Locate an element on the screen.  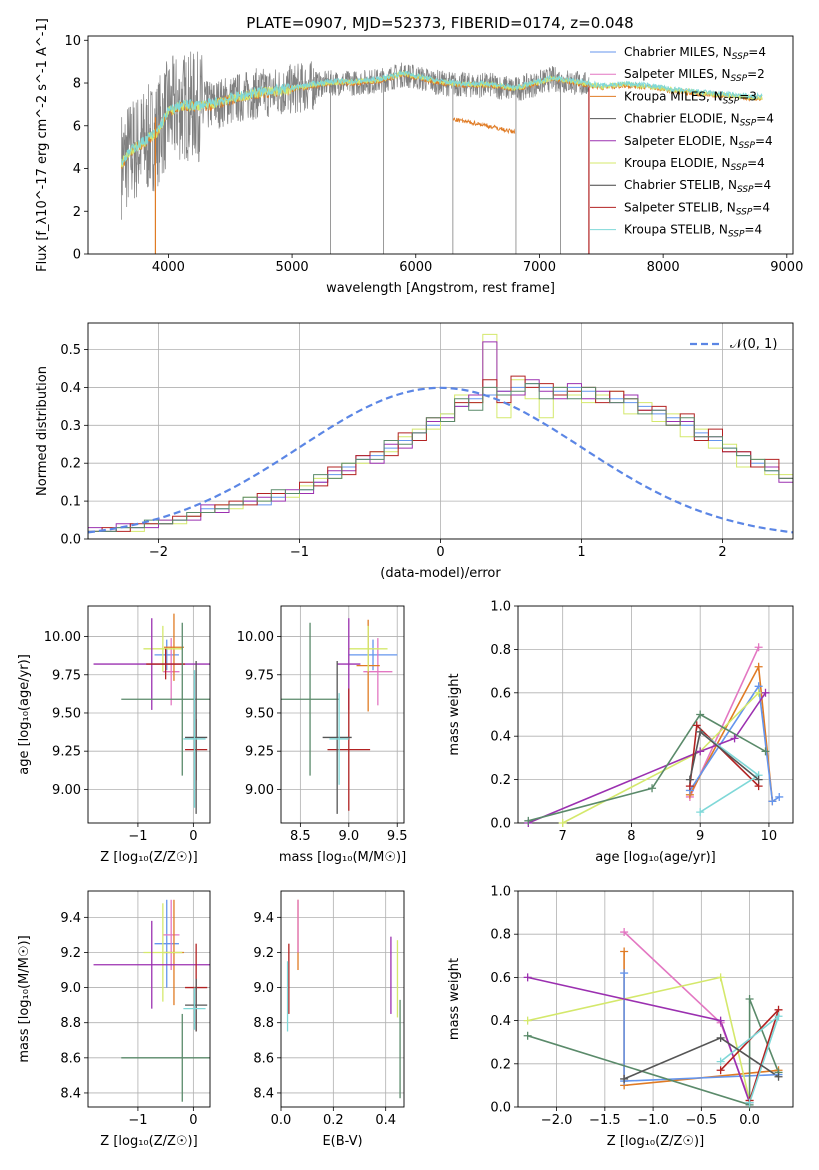
y-axis-label: age [log₁₀(age/yr)] is located at coordinates (24, 714).